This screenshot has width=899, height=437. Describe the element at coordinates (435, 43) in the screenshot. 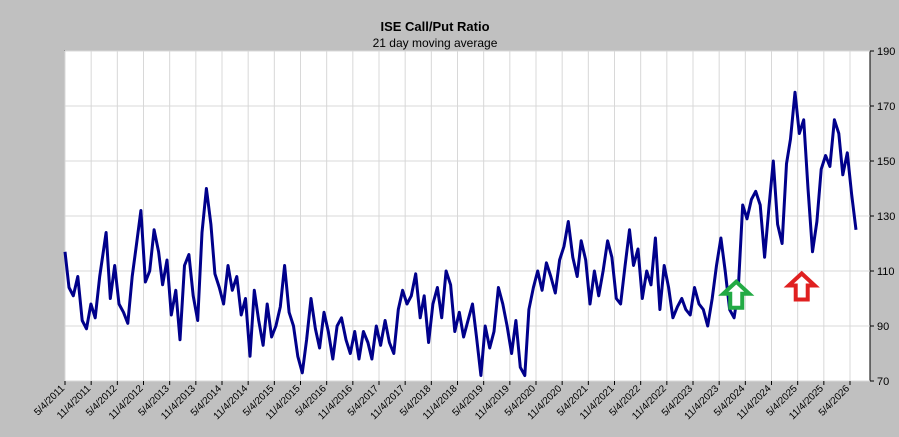

I see `chart-subtitle: 21 day moving average` at that location.